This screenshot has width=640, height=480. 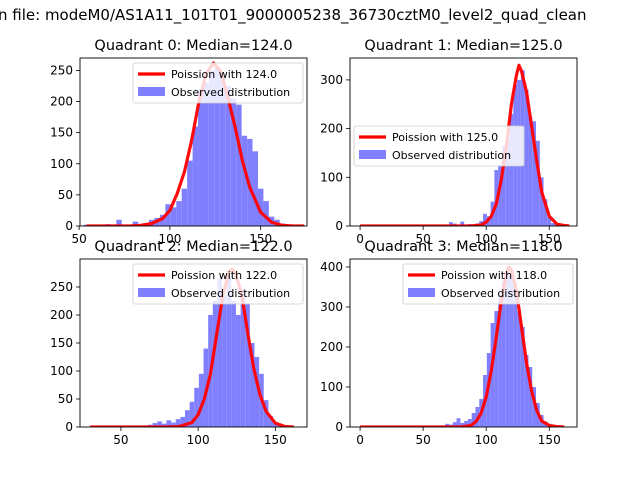 I want to click on legend: Poission with 118.0 Observed distribution, so click(x=488, y=284).